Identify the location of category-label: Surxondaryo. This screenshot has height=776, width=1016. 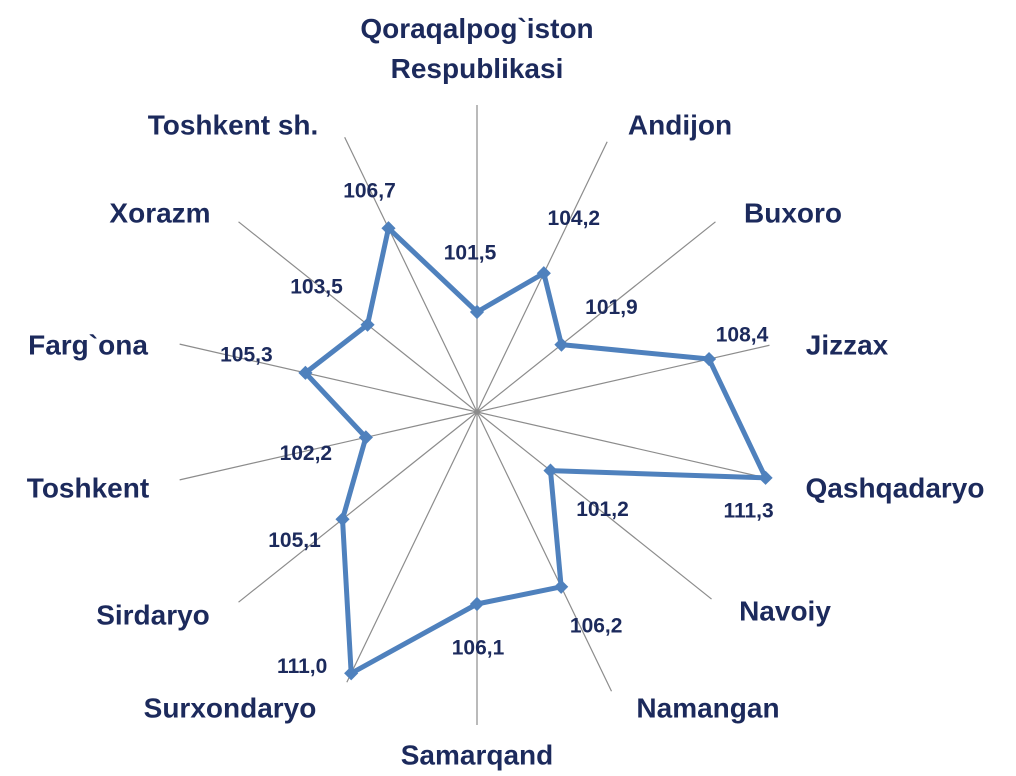
(230, 707).